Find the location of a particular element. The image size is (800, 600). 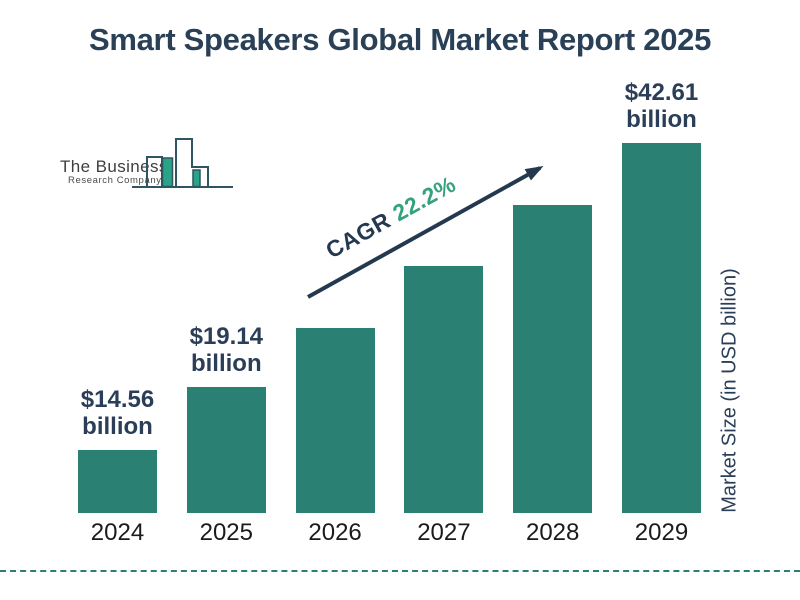

cagr-label: CAGR is located at coordinates (358, 235).